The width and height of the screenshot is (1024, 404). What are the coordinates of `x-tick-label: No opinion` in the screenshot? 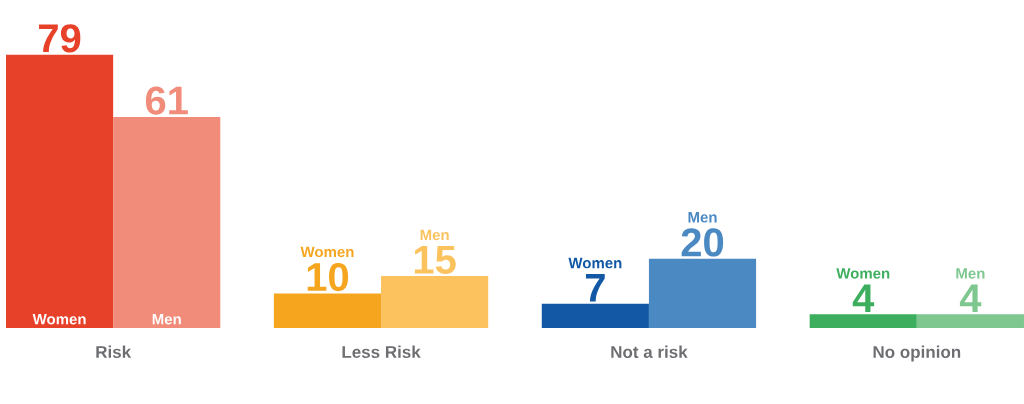 It's located at (917, 353).